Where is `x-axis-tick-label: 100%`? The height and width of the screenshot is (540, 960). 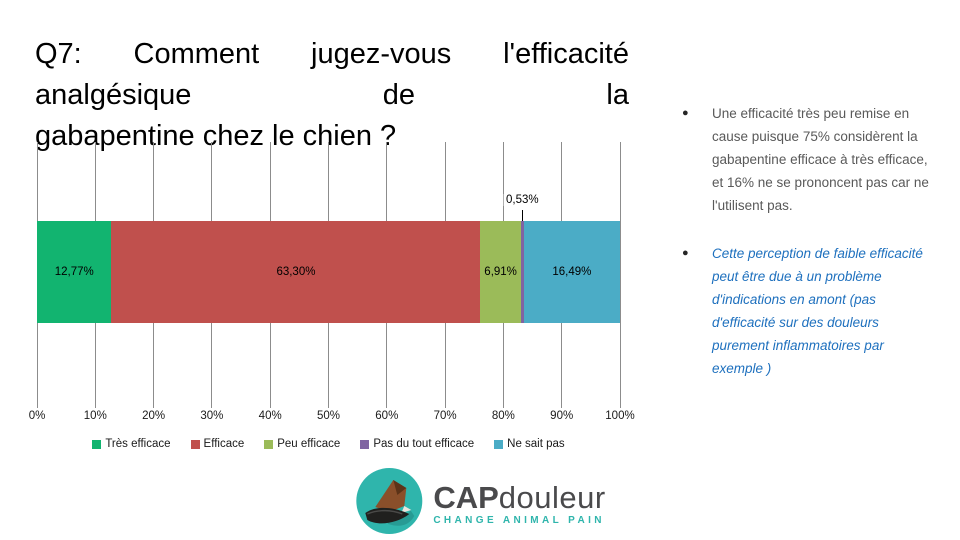 x-axis-tick-label: 100% is located at coordinates (620, 416).